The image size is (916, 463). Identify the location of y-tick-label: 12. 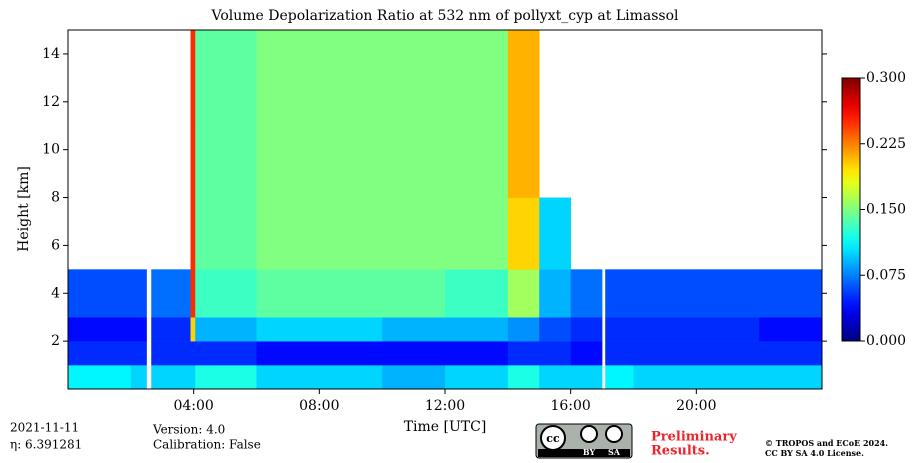
(51, 102).